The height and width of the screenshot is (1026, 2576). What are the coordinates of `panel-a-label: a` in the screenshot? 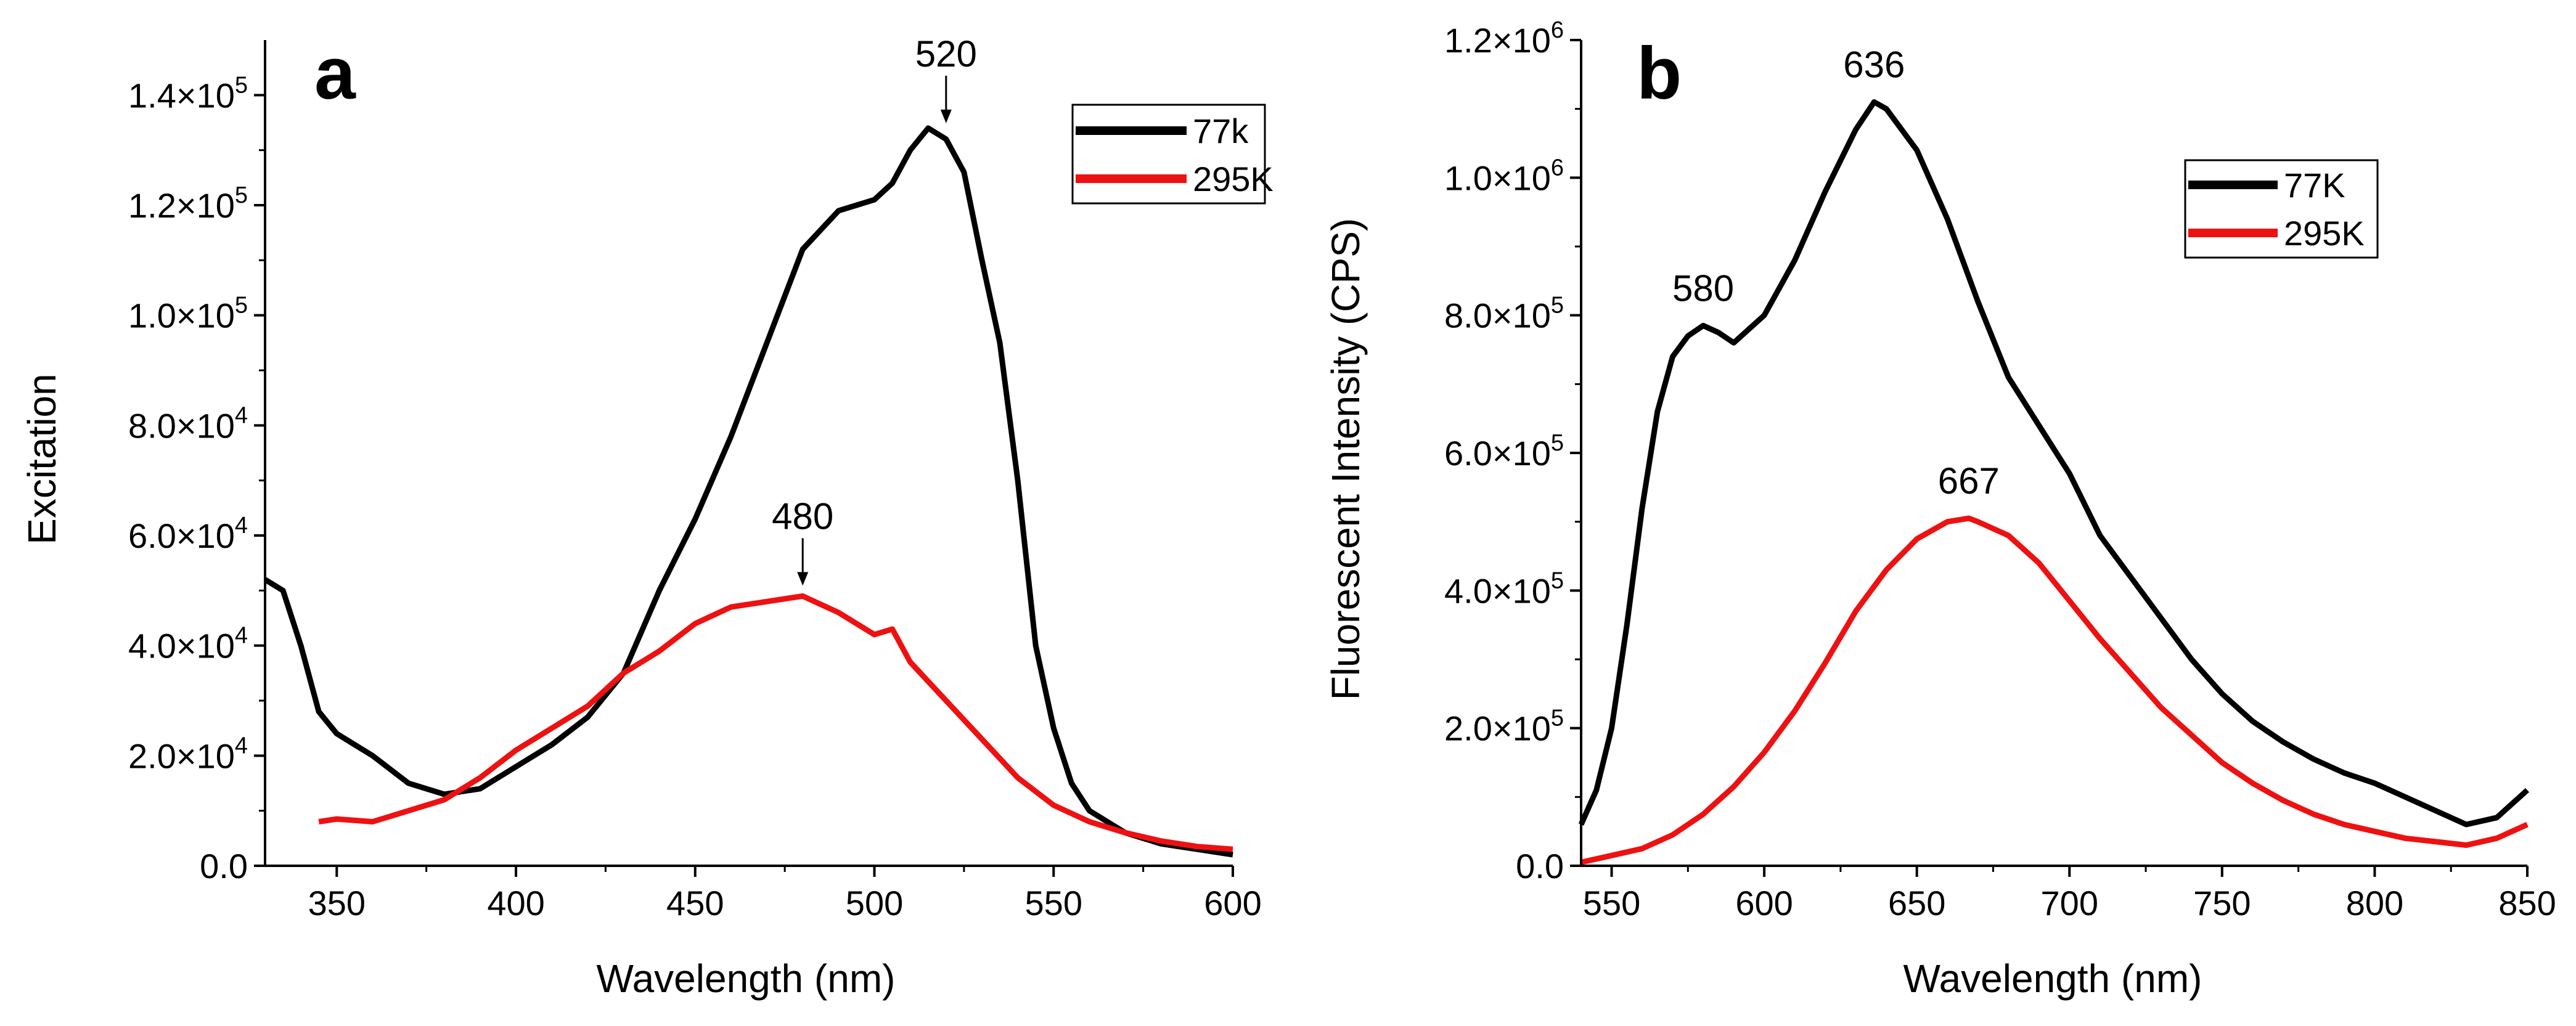 It's located at (335, 73).